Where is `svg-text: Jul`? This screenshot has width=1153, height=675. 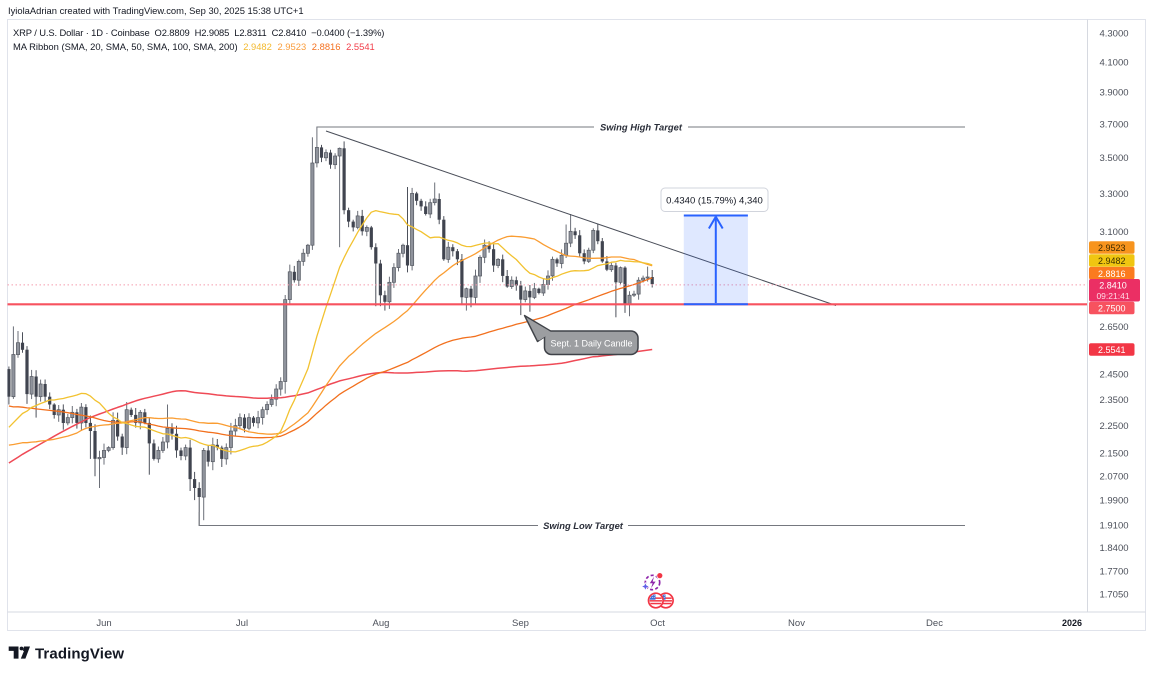
svg-text: Jul is located at coordinates (242, 623).